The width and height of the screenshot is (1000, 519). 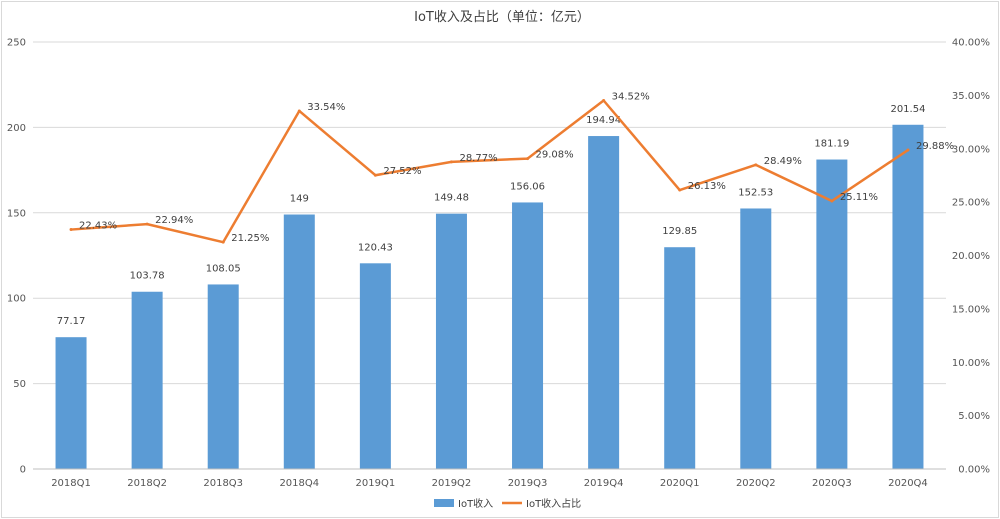 What do you see at coordinates (451, 198) in the screenshot?
I see `bar-value-label: 149.48` at bounding box center [451, 198].